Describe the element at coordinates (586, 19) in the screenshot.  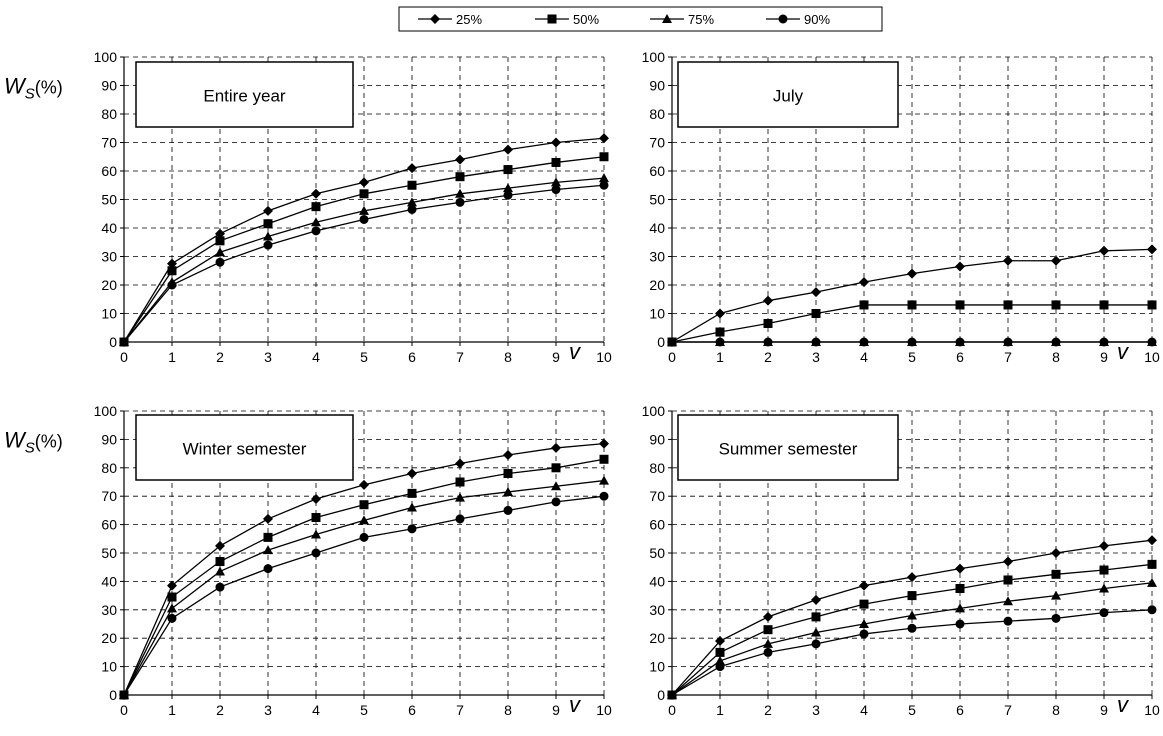
I see `legend-label-50: 50%` at that location.